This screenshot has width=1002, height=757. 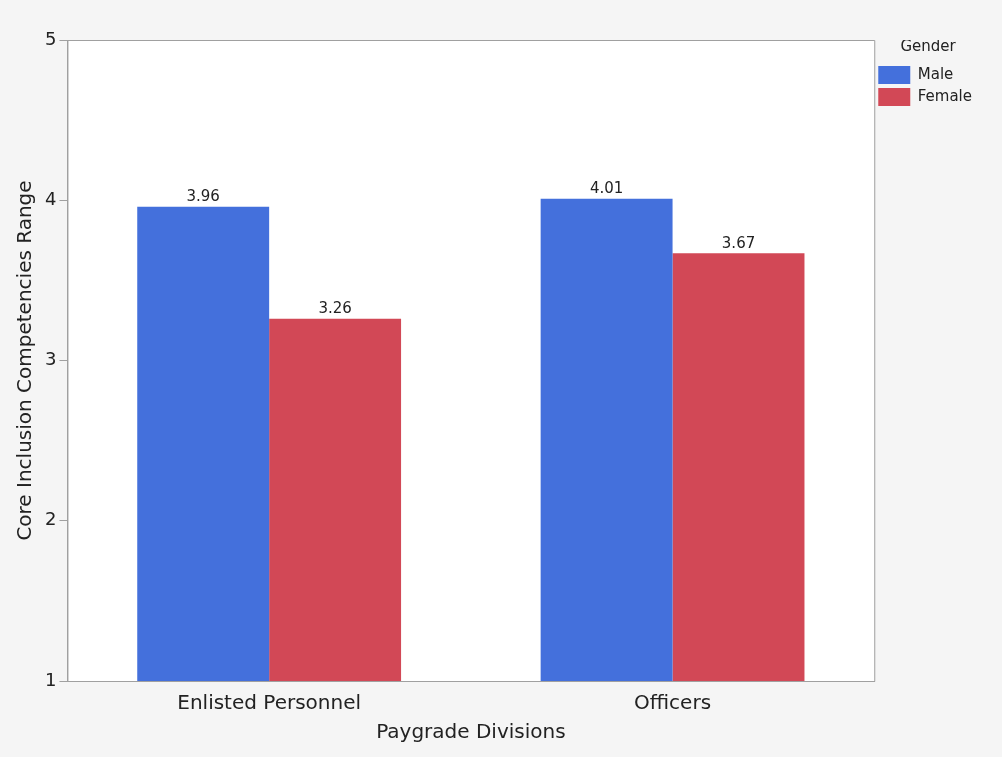 What do you see at coordinates (51, 359) in the screenshot?
I see `y-tick-label: 3` at bounding box center [51, 359].